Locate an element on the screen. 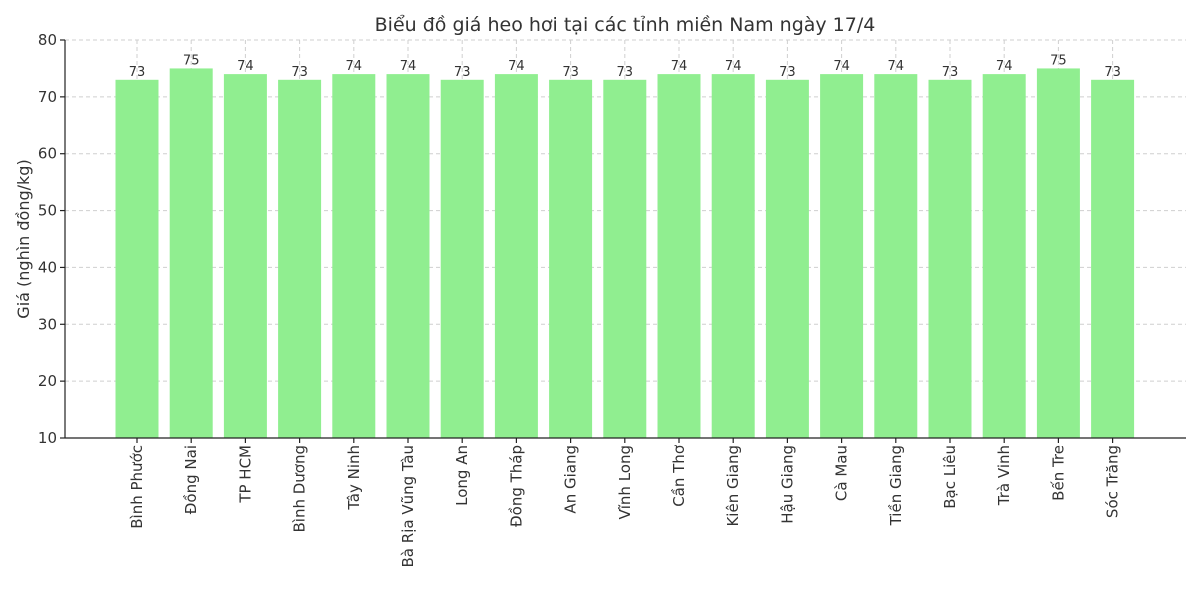 The height and width of the screenshot is (600, 1200). x-tick-label: Trà Vinh is located at coordinates (1004, 475).